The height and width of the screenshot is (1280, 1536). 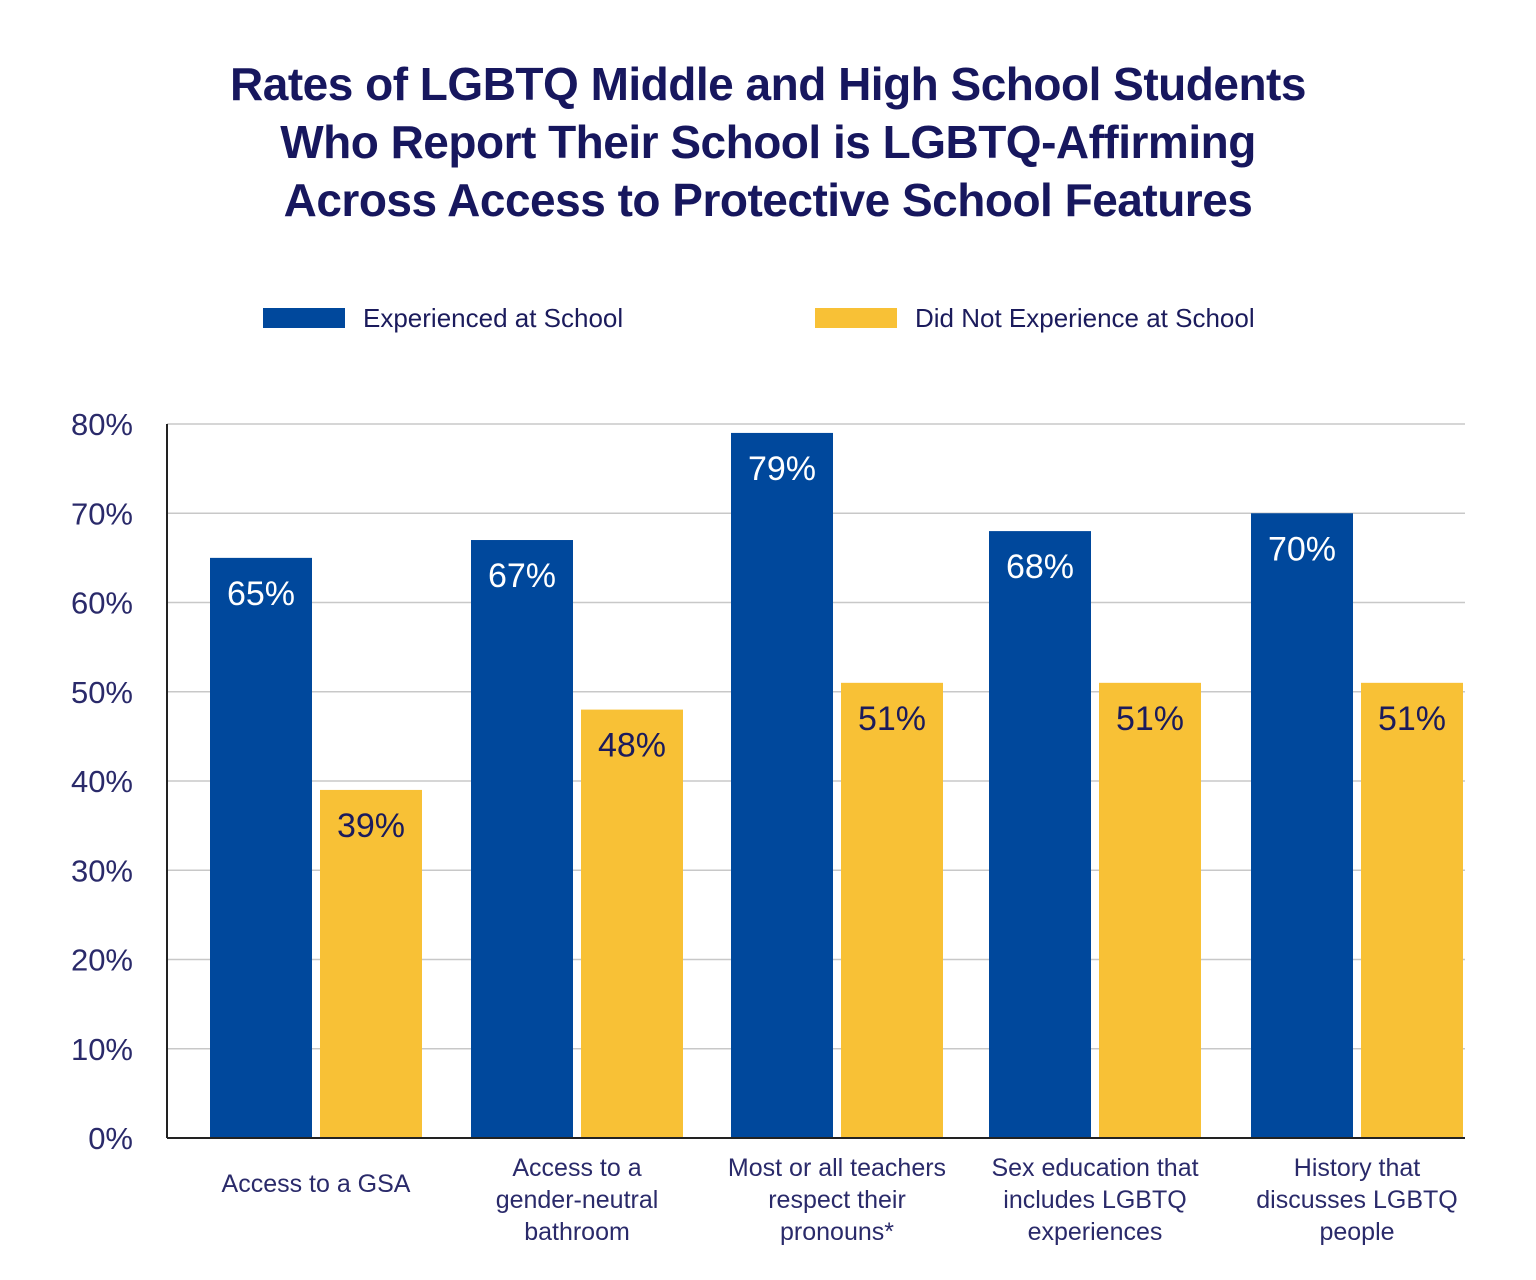 I want to click on data-label: 39%, so click(x=371, y=826).